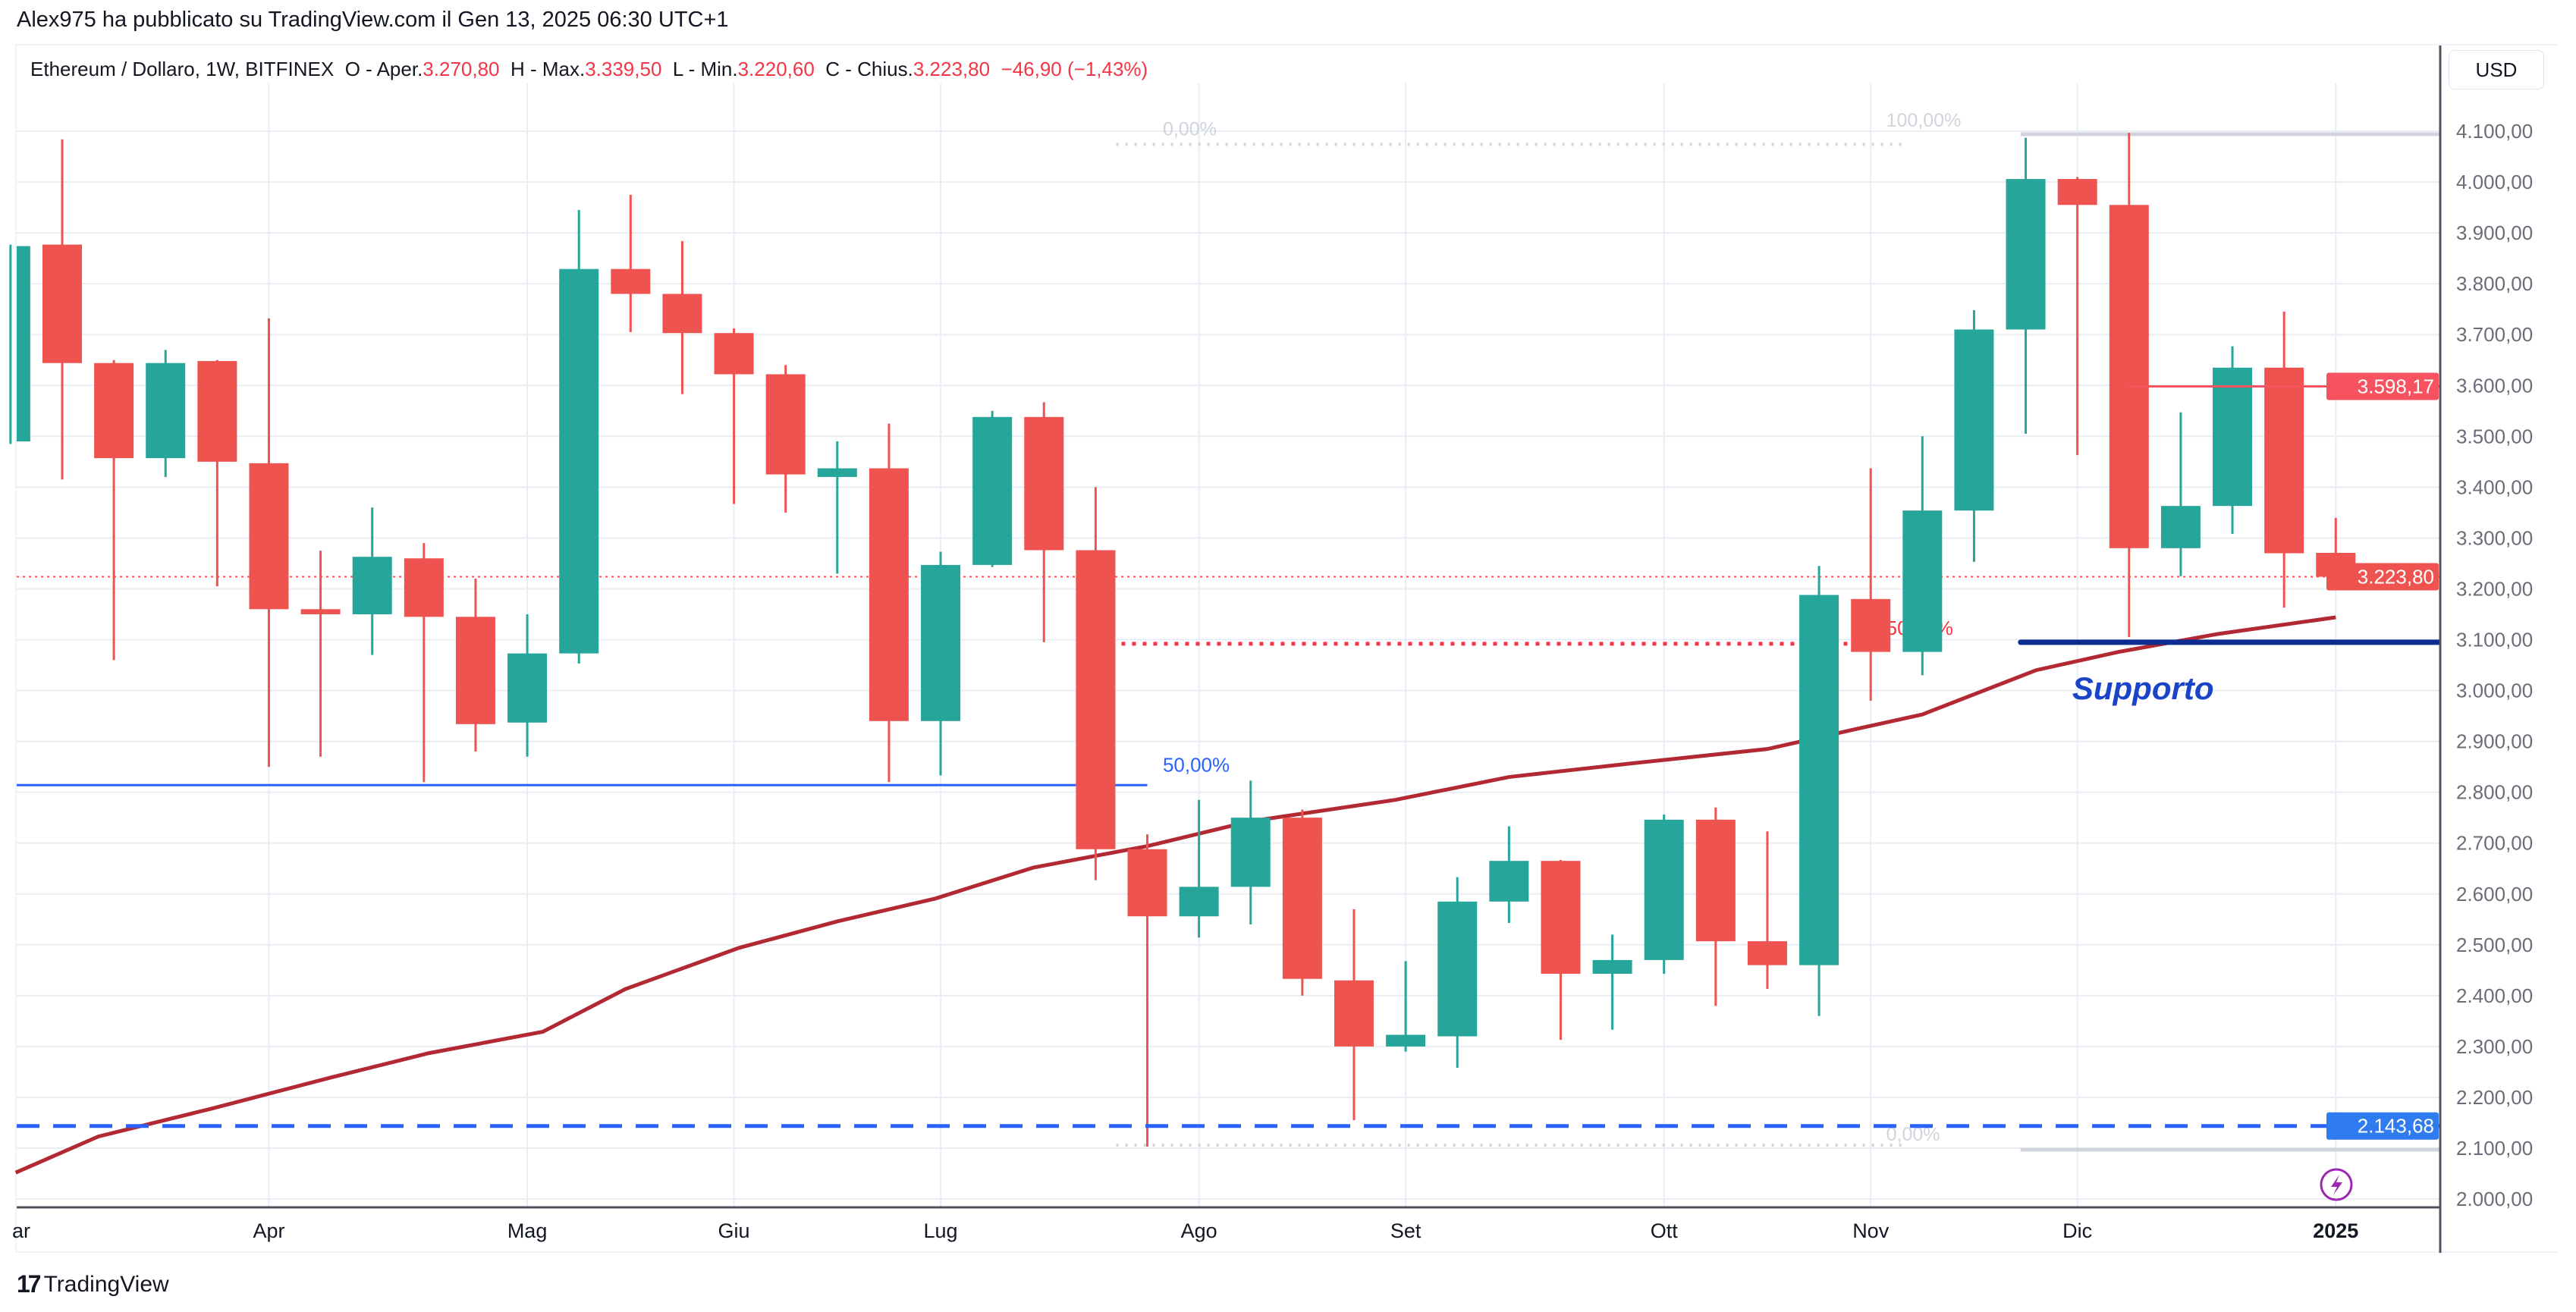 Image resolution: width=2576 pixels, height=1312 pixels. Describe the element at coordinates (106, 1284) in the screenshot. I see `brand-name: TradingView` at that location.